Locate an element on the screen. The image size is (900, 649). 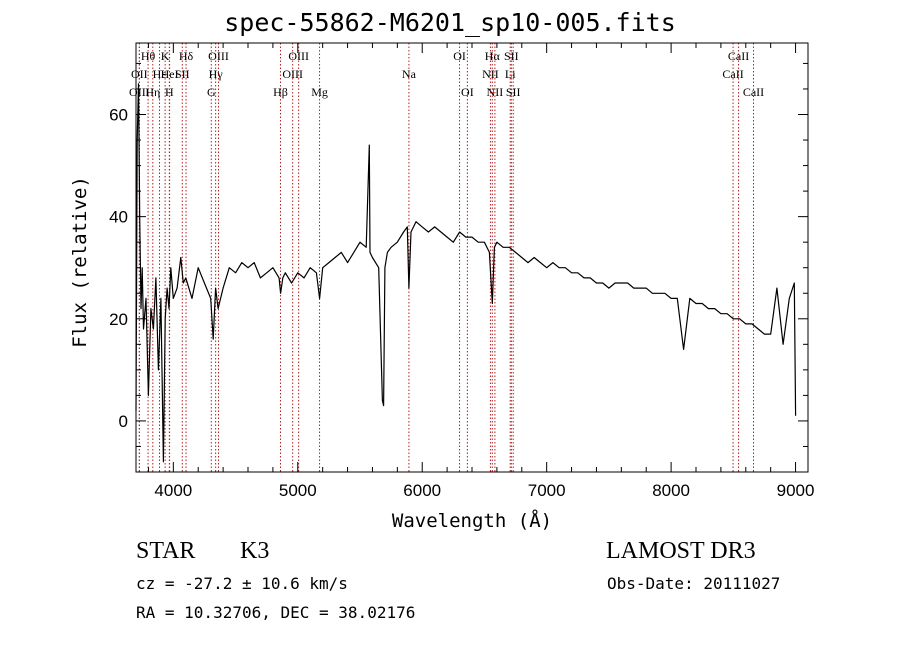
line-label: K is located at coordinates (165, 56).